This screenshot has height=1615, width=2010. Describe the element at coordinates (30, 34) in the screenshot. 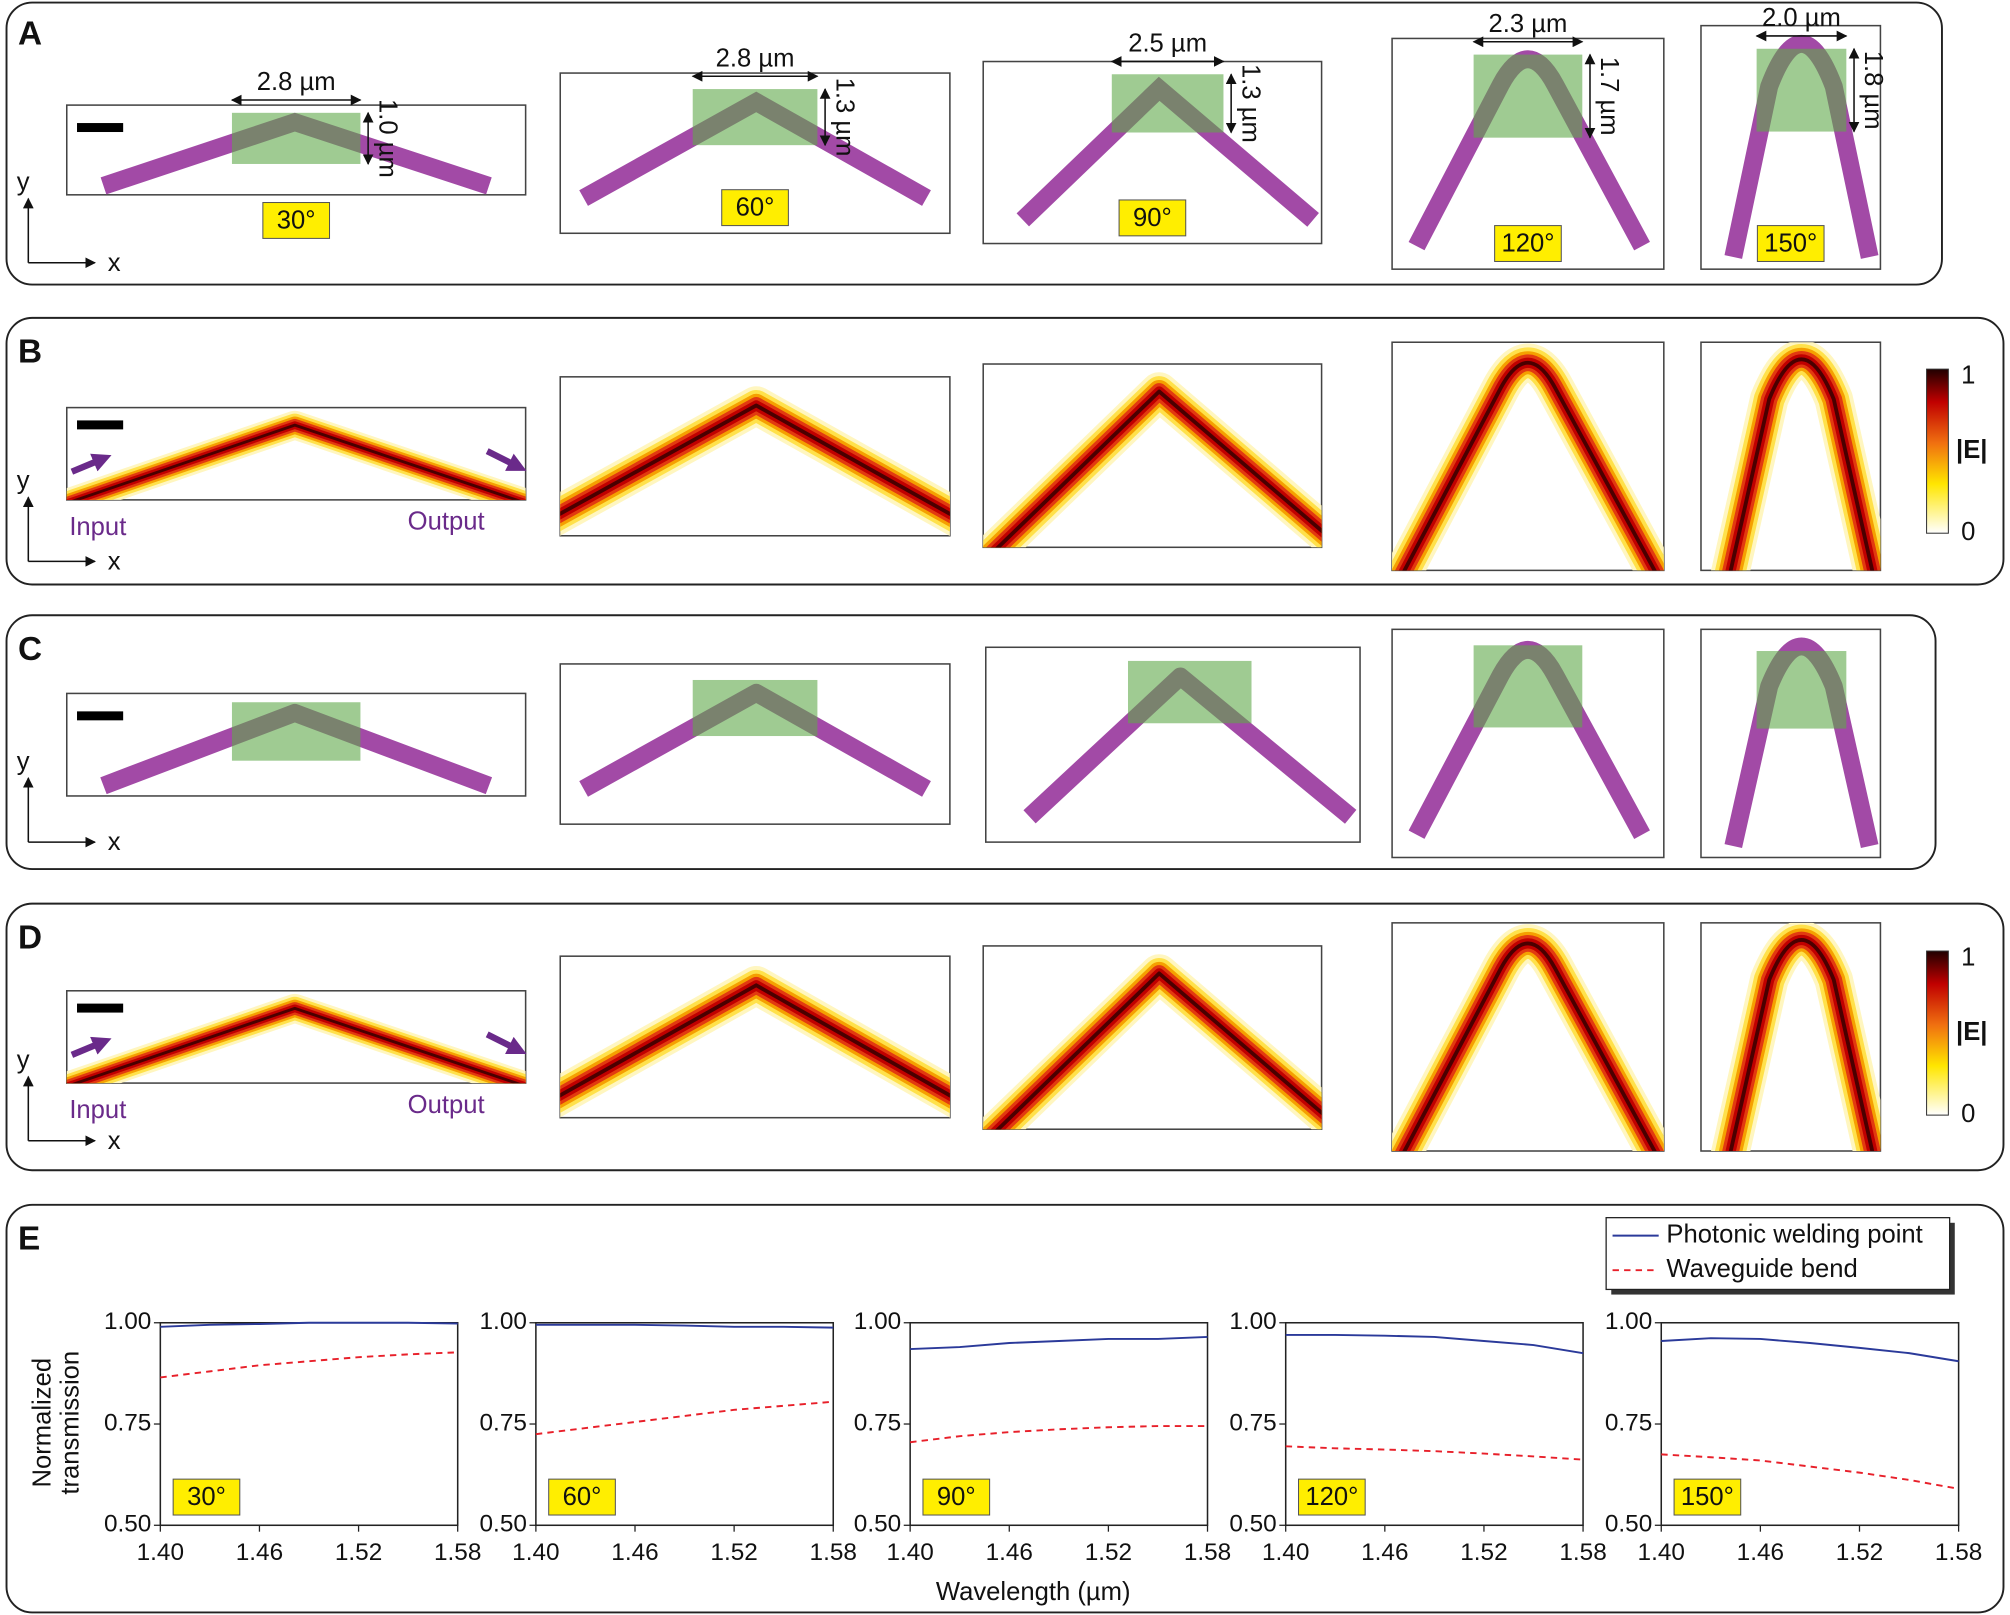

I see `panel-label: A` at that location.